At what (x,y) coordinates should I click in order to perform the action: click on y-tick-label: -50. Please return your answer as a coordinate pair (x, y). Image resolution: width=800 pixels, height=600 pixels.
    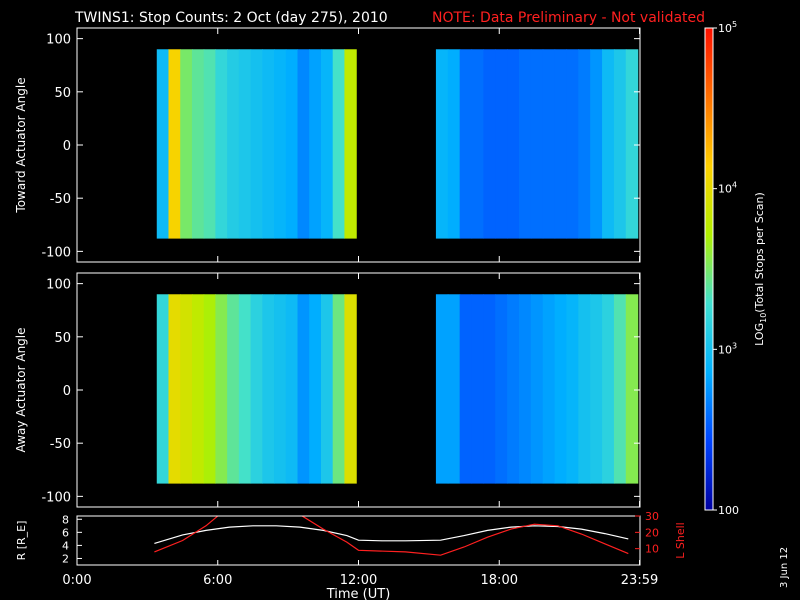
    Looking at the image, I should click on (60, 199).